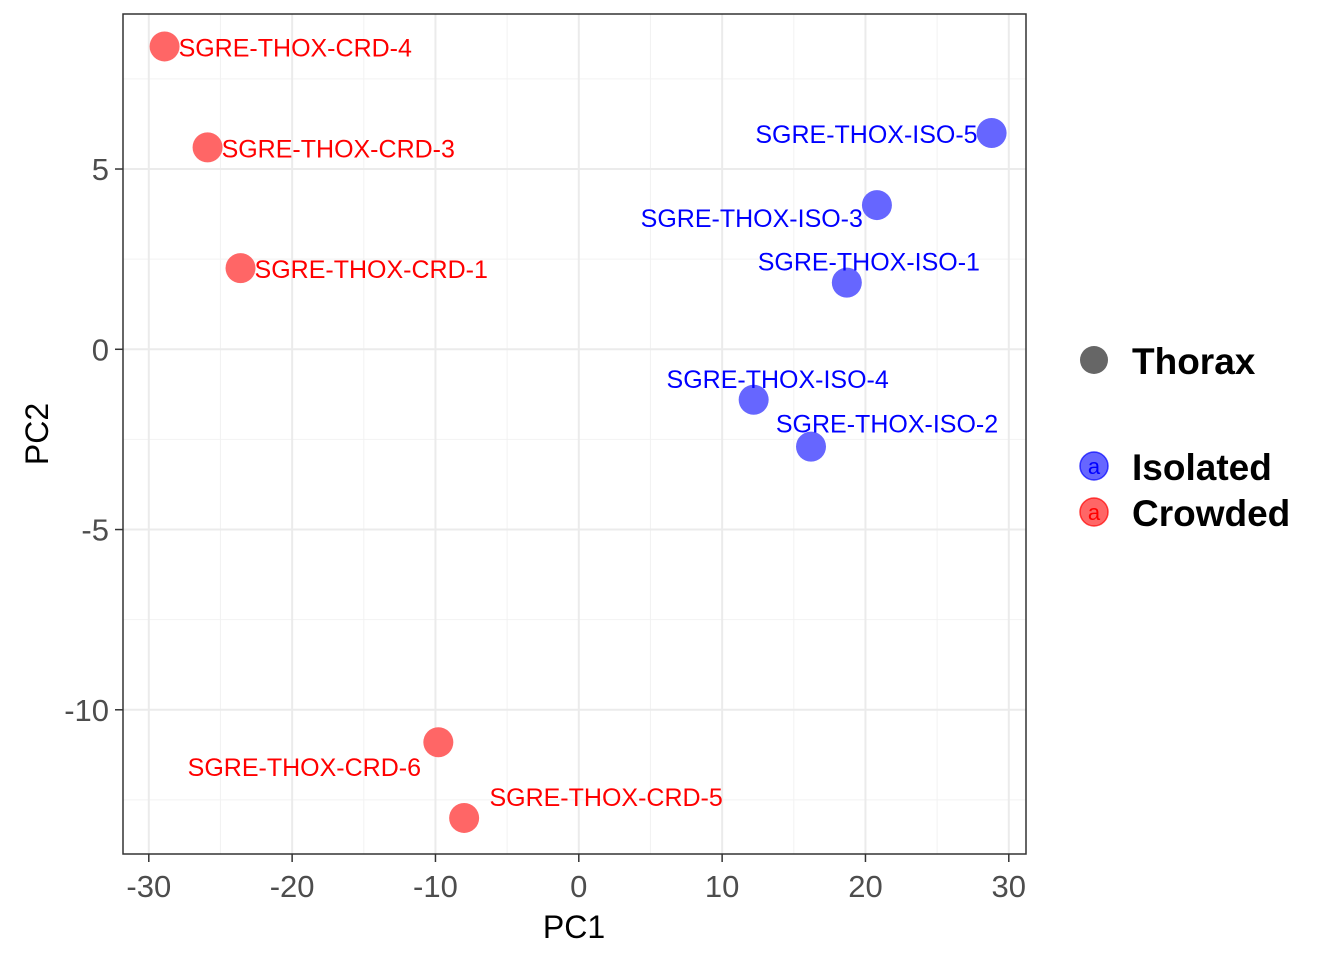 This screenshot has width=1344, height=960. Describe the element at coordinates (574, 927) in the screenshot. I see `x-axis-title: PC1` at that location.